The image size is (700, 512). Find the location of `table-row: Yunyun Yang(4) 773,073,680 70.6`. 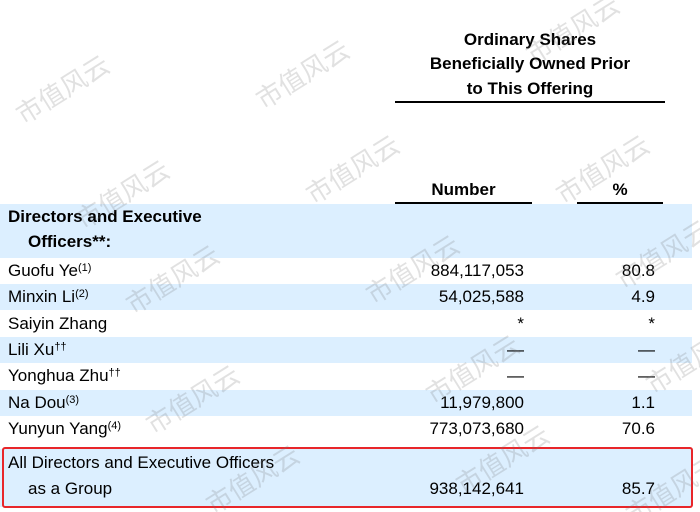

table-row: Yunyun Yang(4) 773,073,680 70.6 is located at coordinates (346, 429).